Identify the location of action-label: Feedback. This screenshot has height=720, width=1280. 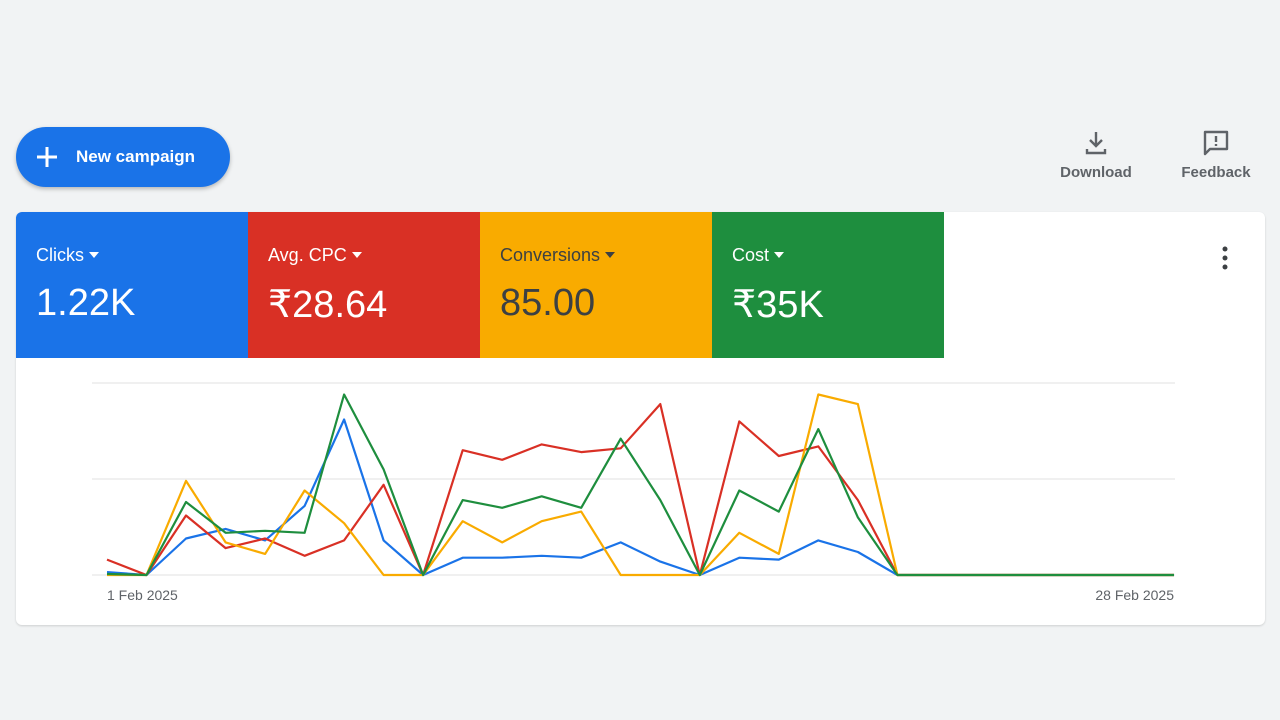
(1216, 172).